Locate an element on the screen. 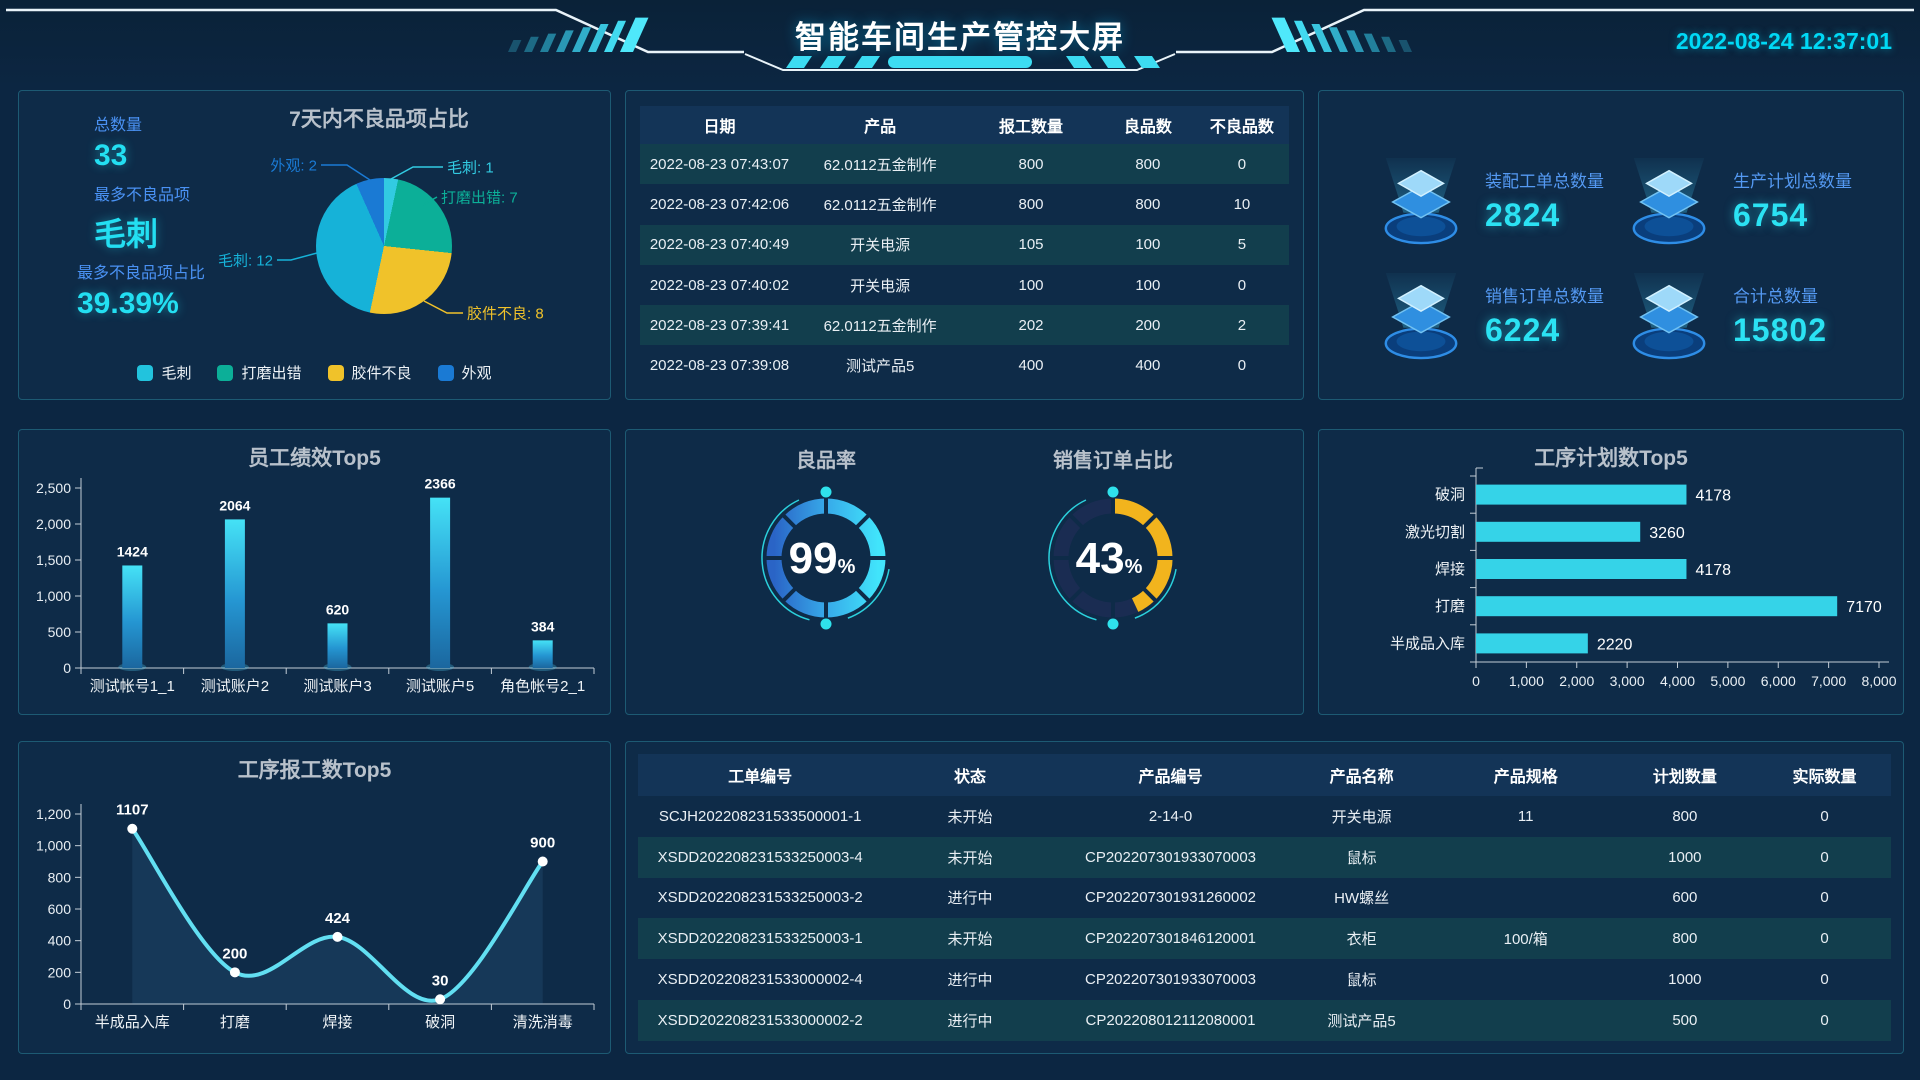  y-tick-label: 2,000 is located at coordinates (53, 524).